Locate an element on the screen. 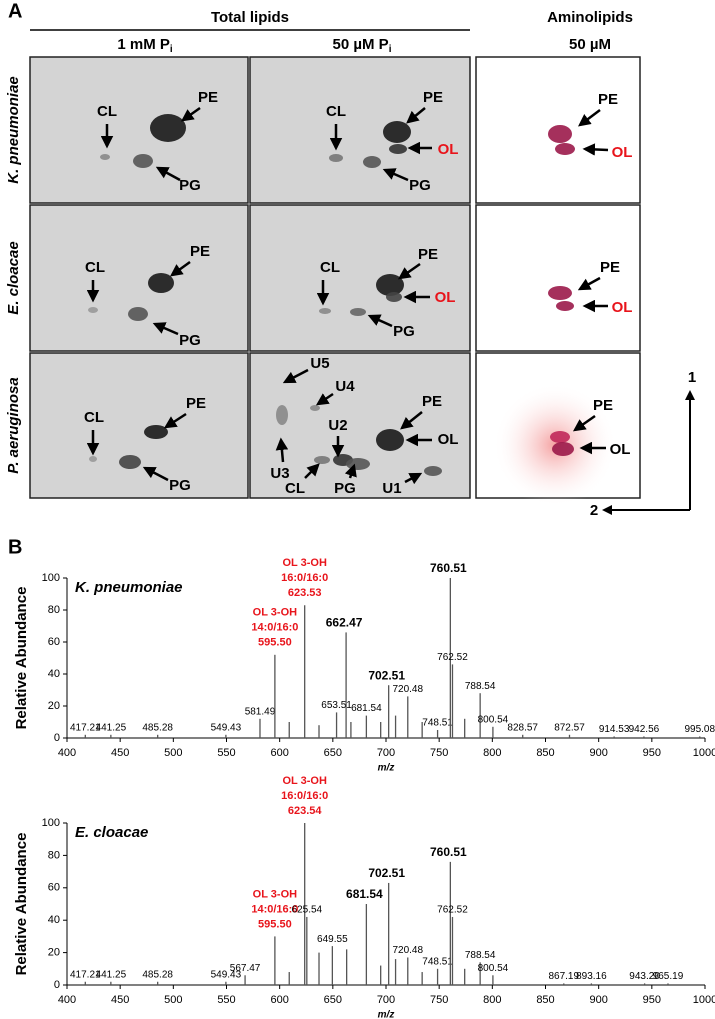 Image resolution: width=715 pixels, height=1019 pixels. y-tick-label: 20 is located at coordinates (54, 706).